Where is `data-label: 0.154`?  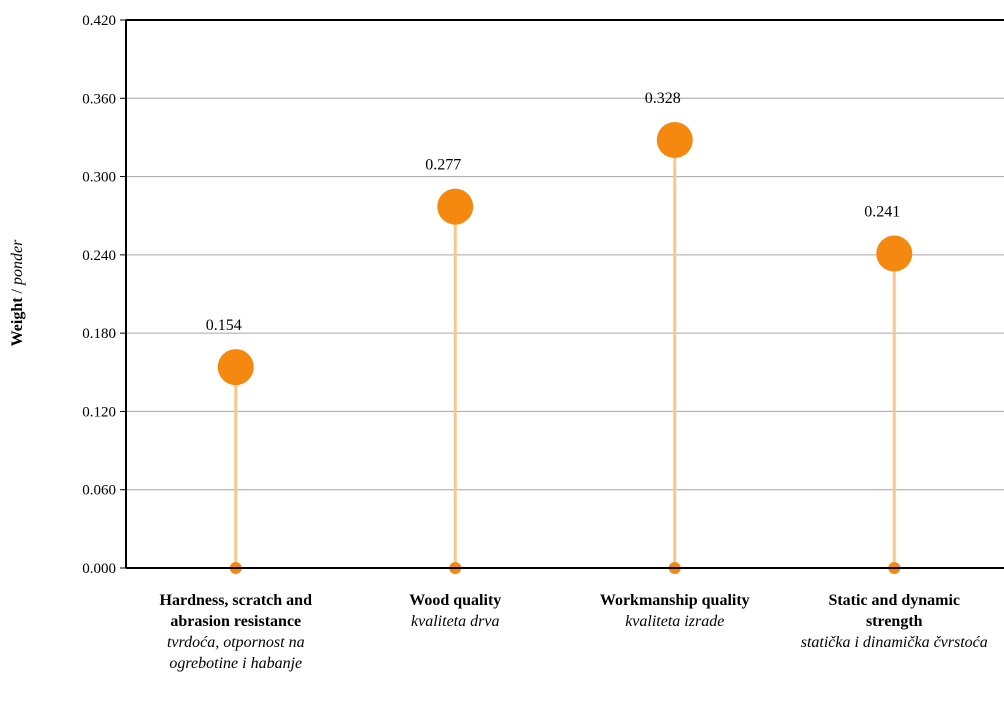
data-label: 0.154 is located at coordinates (224, 325).